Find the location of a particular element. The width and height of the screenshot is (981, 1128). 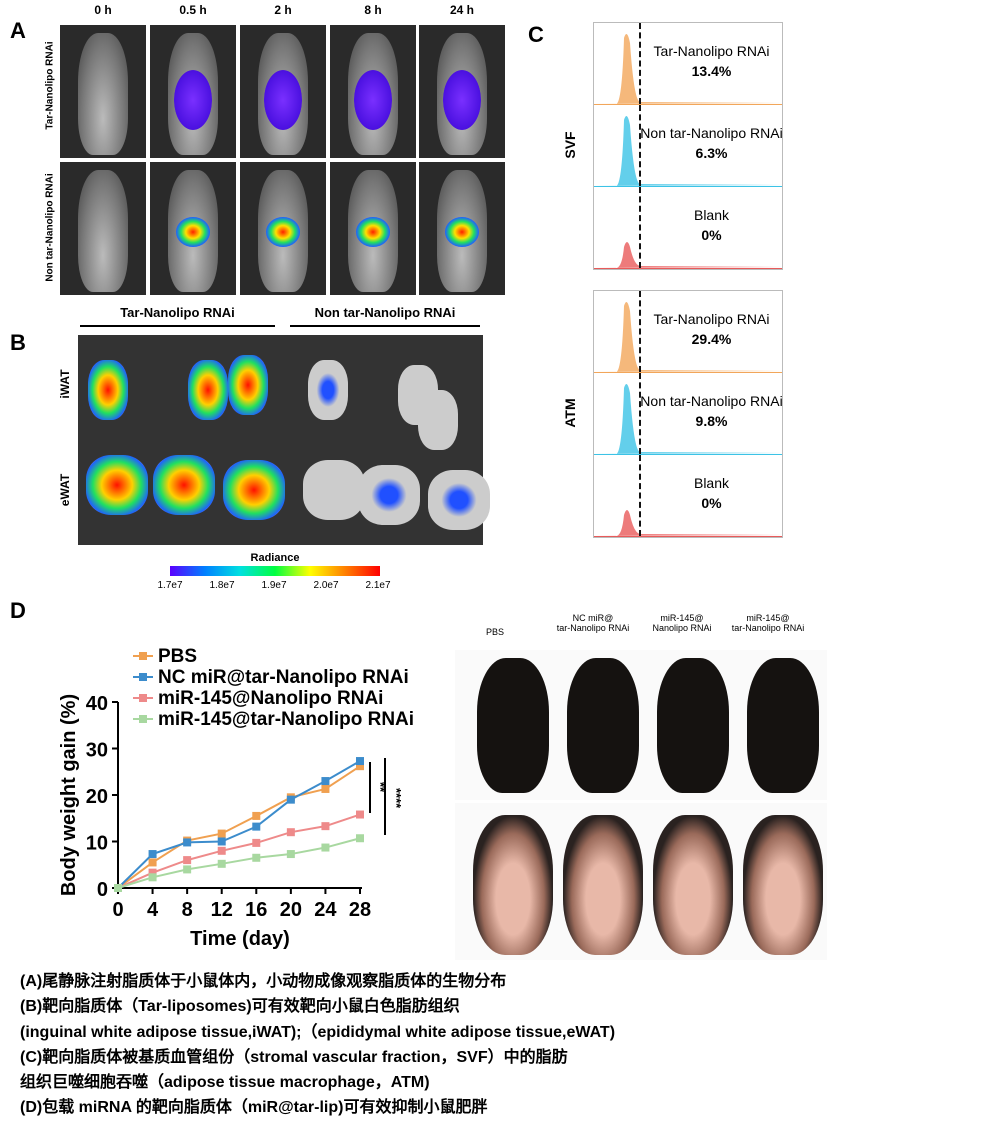

colorbar-tick: 1.7e7 is located at coordinates (170, 585).